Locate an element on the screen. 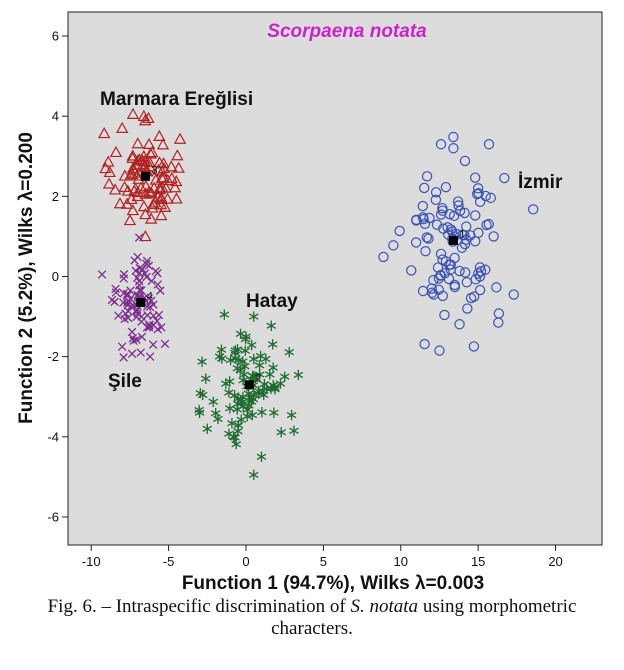 This screenshot has height=670, width=624. series-circle-group is located at coordinates (458, 243).